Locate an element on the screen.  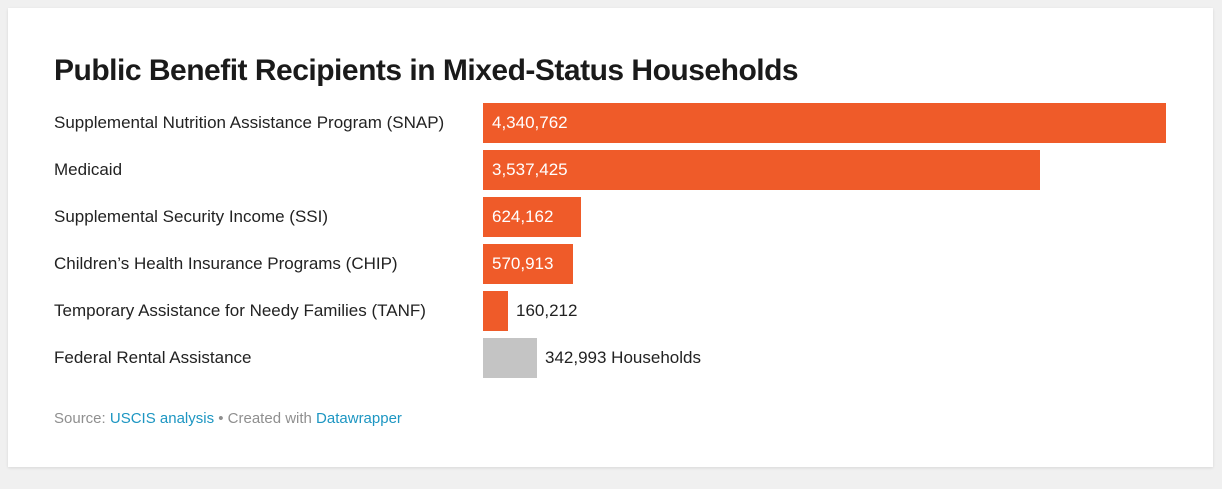
value-label: 624,162 is located at coordinates (523, 216).